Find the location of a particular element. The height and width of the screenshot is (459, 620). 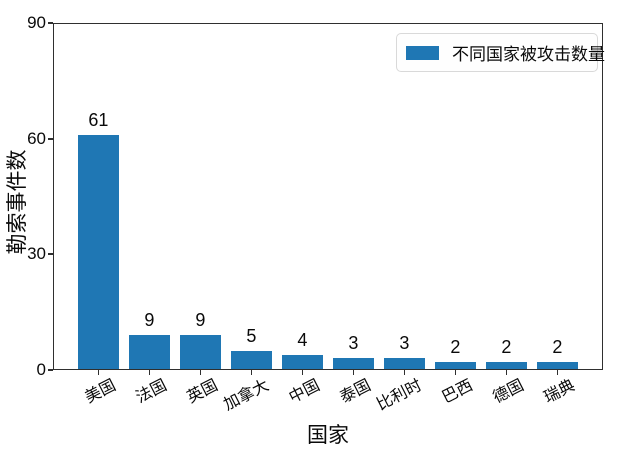

x-tick-label: 比利时 is located at coordinates (400, 395).